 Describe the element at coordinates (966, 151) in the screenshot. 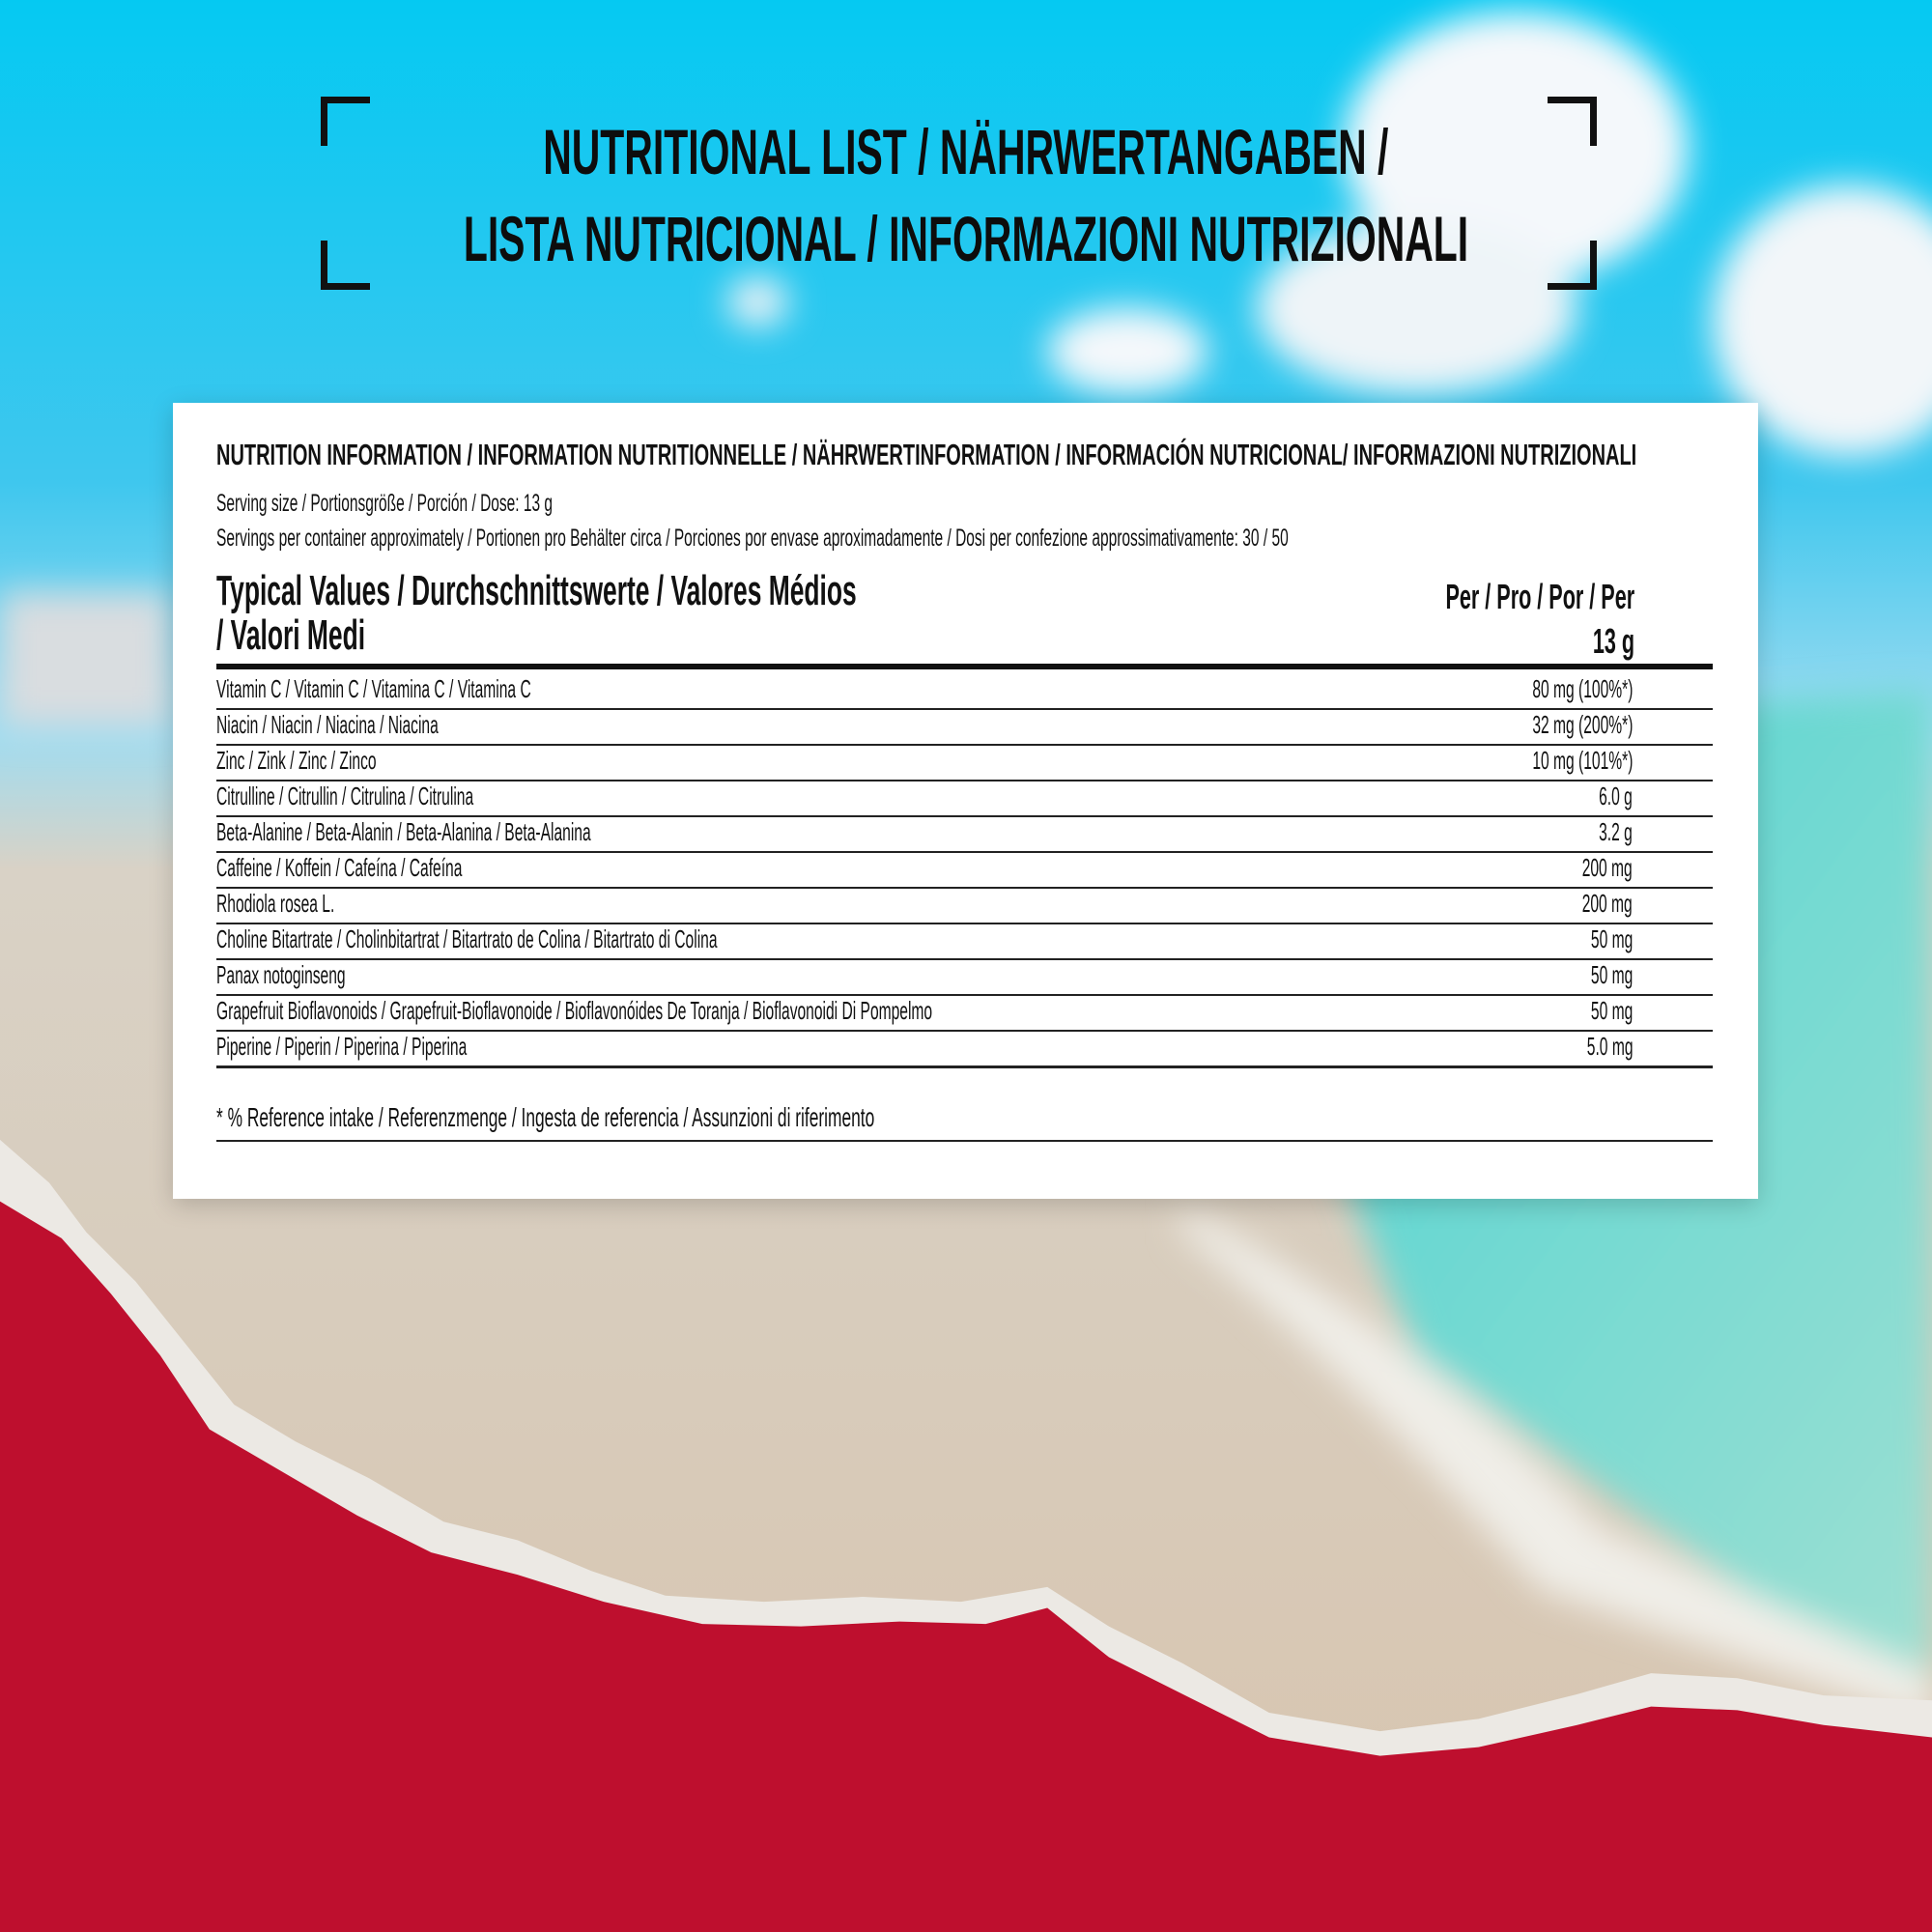

I see `page-title-line-1: NUTRITIONAL LIST / NÄHRWERTANGABEN /` at that location.